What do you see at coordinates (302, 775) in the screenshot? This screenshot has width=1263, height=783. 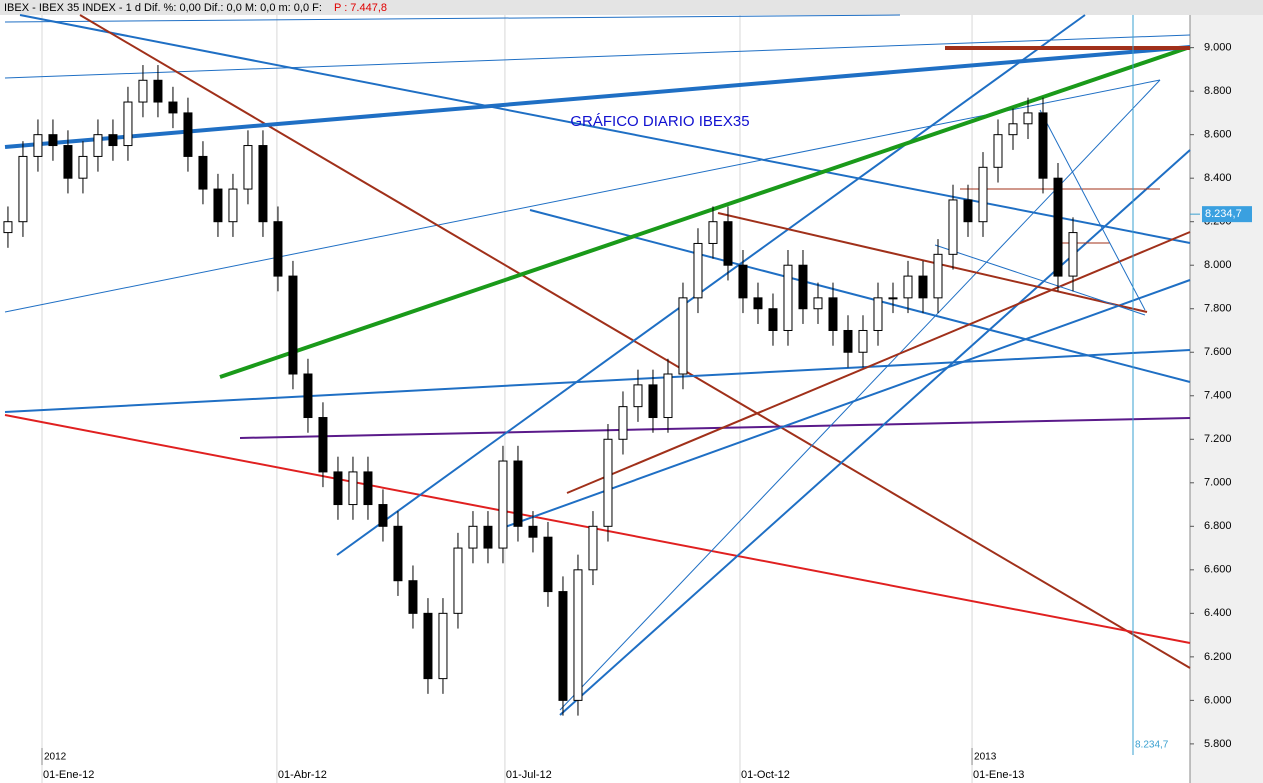 I see `x-tick-label: 01-Abr-12` at bounding box center [302, 775].